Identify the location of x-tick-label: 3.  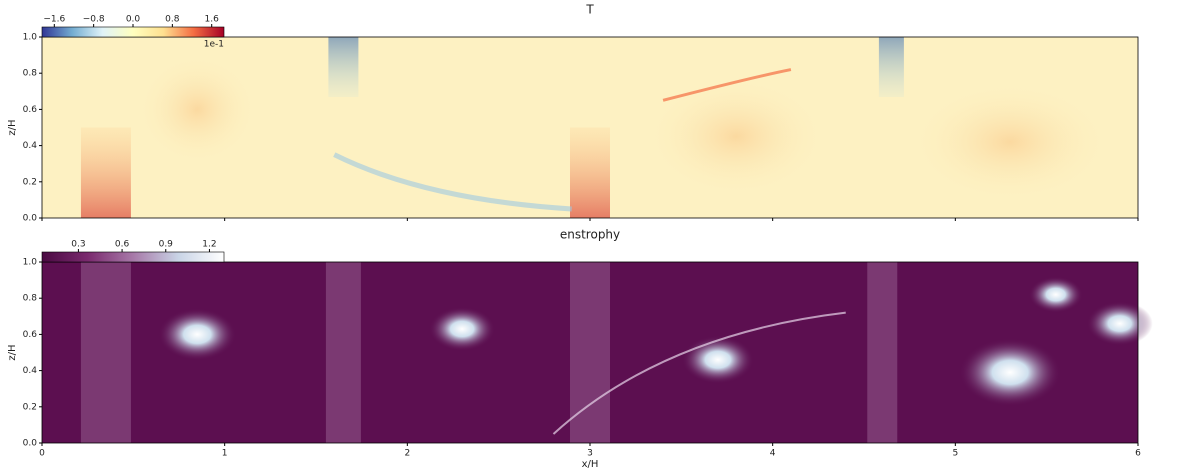
(590, 454).